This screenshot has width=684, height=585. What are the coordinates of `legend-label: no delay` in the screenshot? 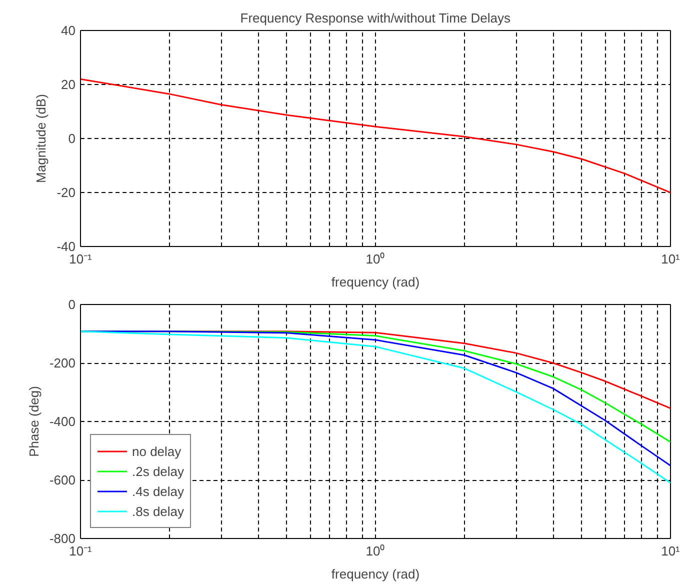 It's located at (157, 451).